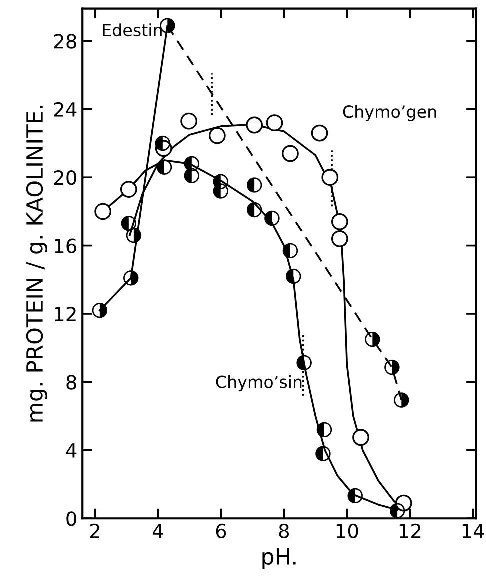  I want to click on y-tick-label: 0, so click(71, 519).